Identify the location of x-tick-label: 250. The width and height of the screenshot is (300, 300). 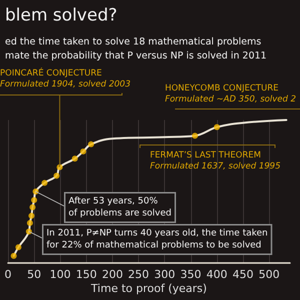
(139, 274).